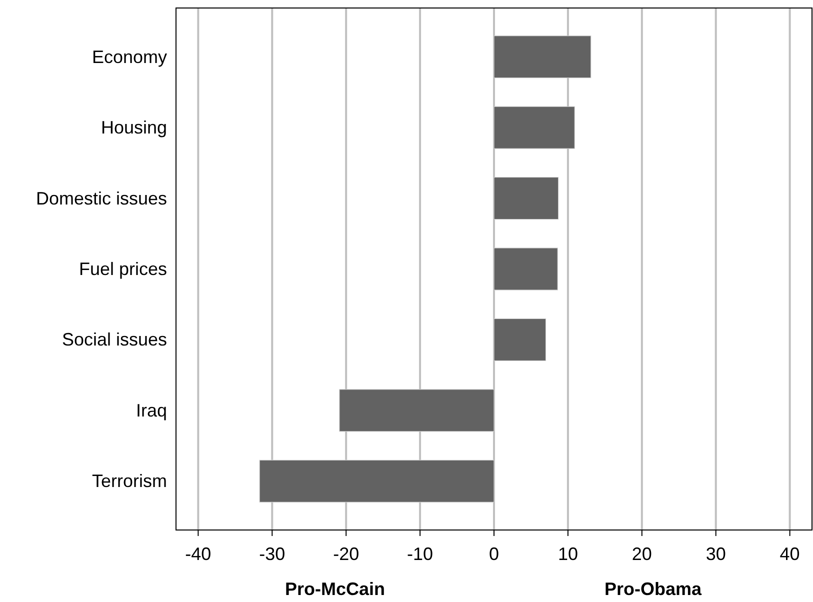  Describe the element at coordinates (114, 340) in the screenshot. I see `y-tick-label: Social issues` at that location.